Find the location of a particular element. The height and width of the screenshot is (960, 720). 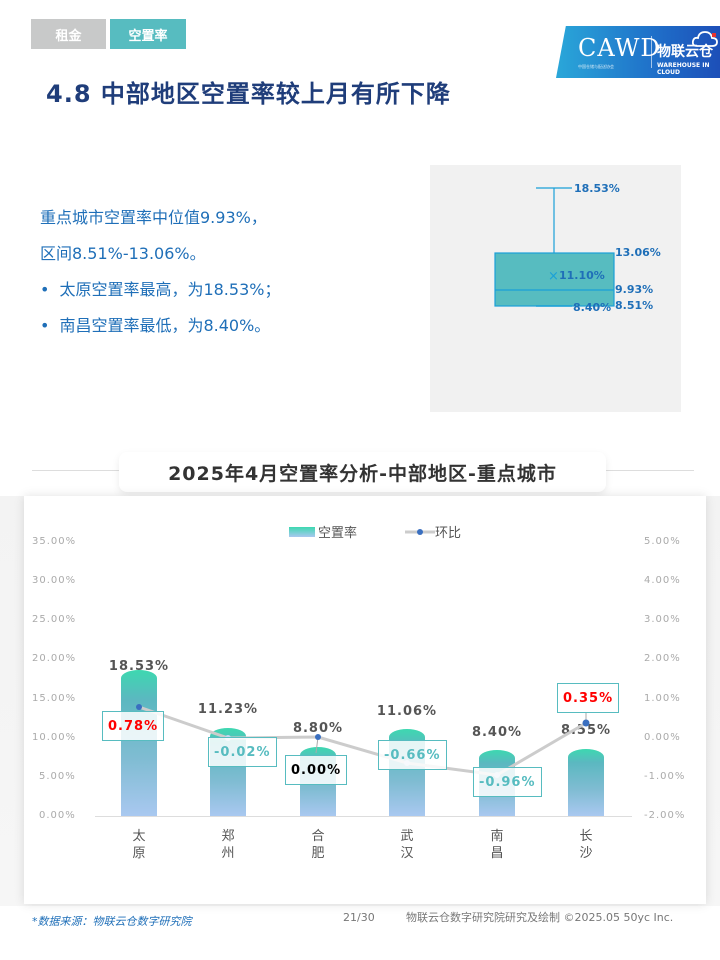

box-plot: 18.53% 13.06% × 11.10% 9.93% 8.51% 8.40% is located at coordinates (555, 288).